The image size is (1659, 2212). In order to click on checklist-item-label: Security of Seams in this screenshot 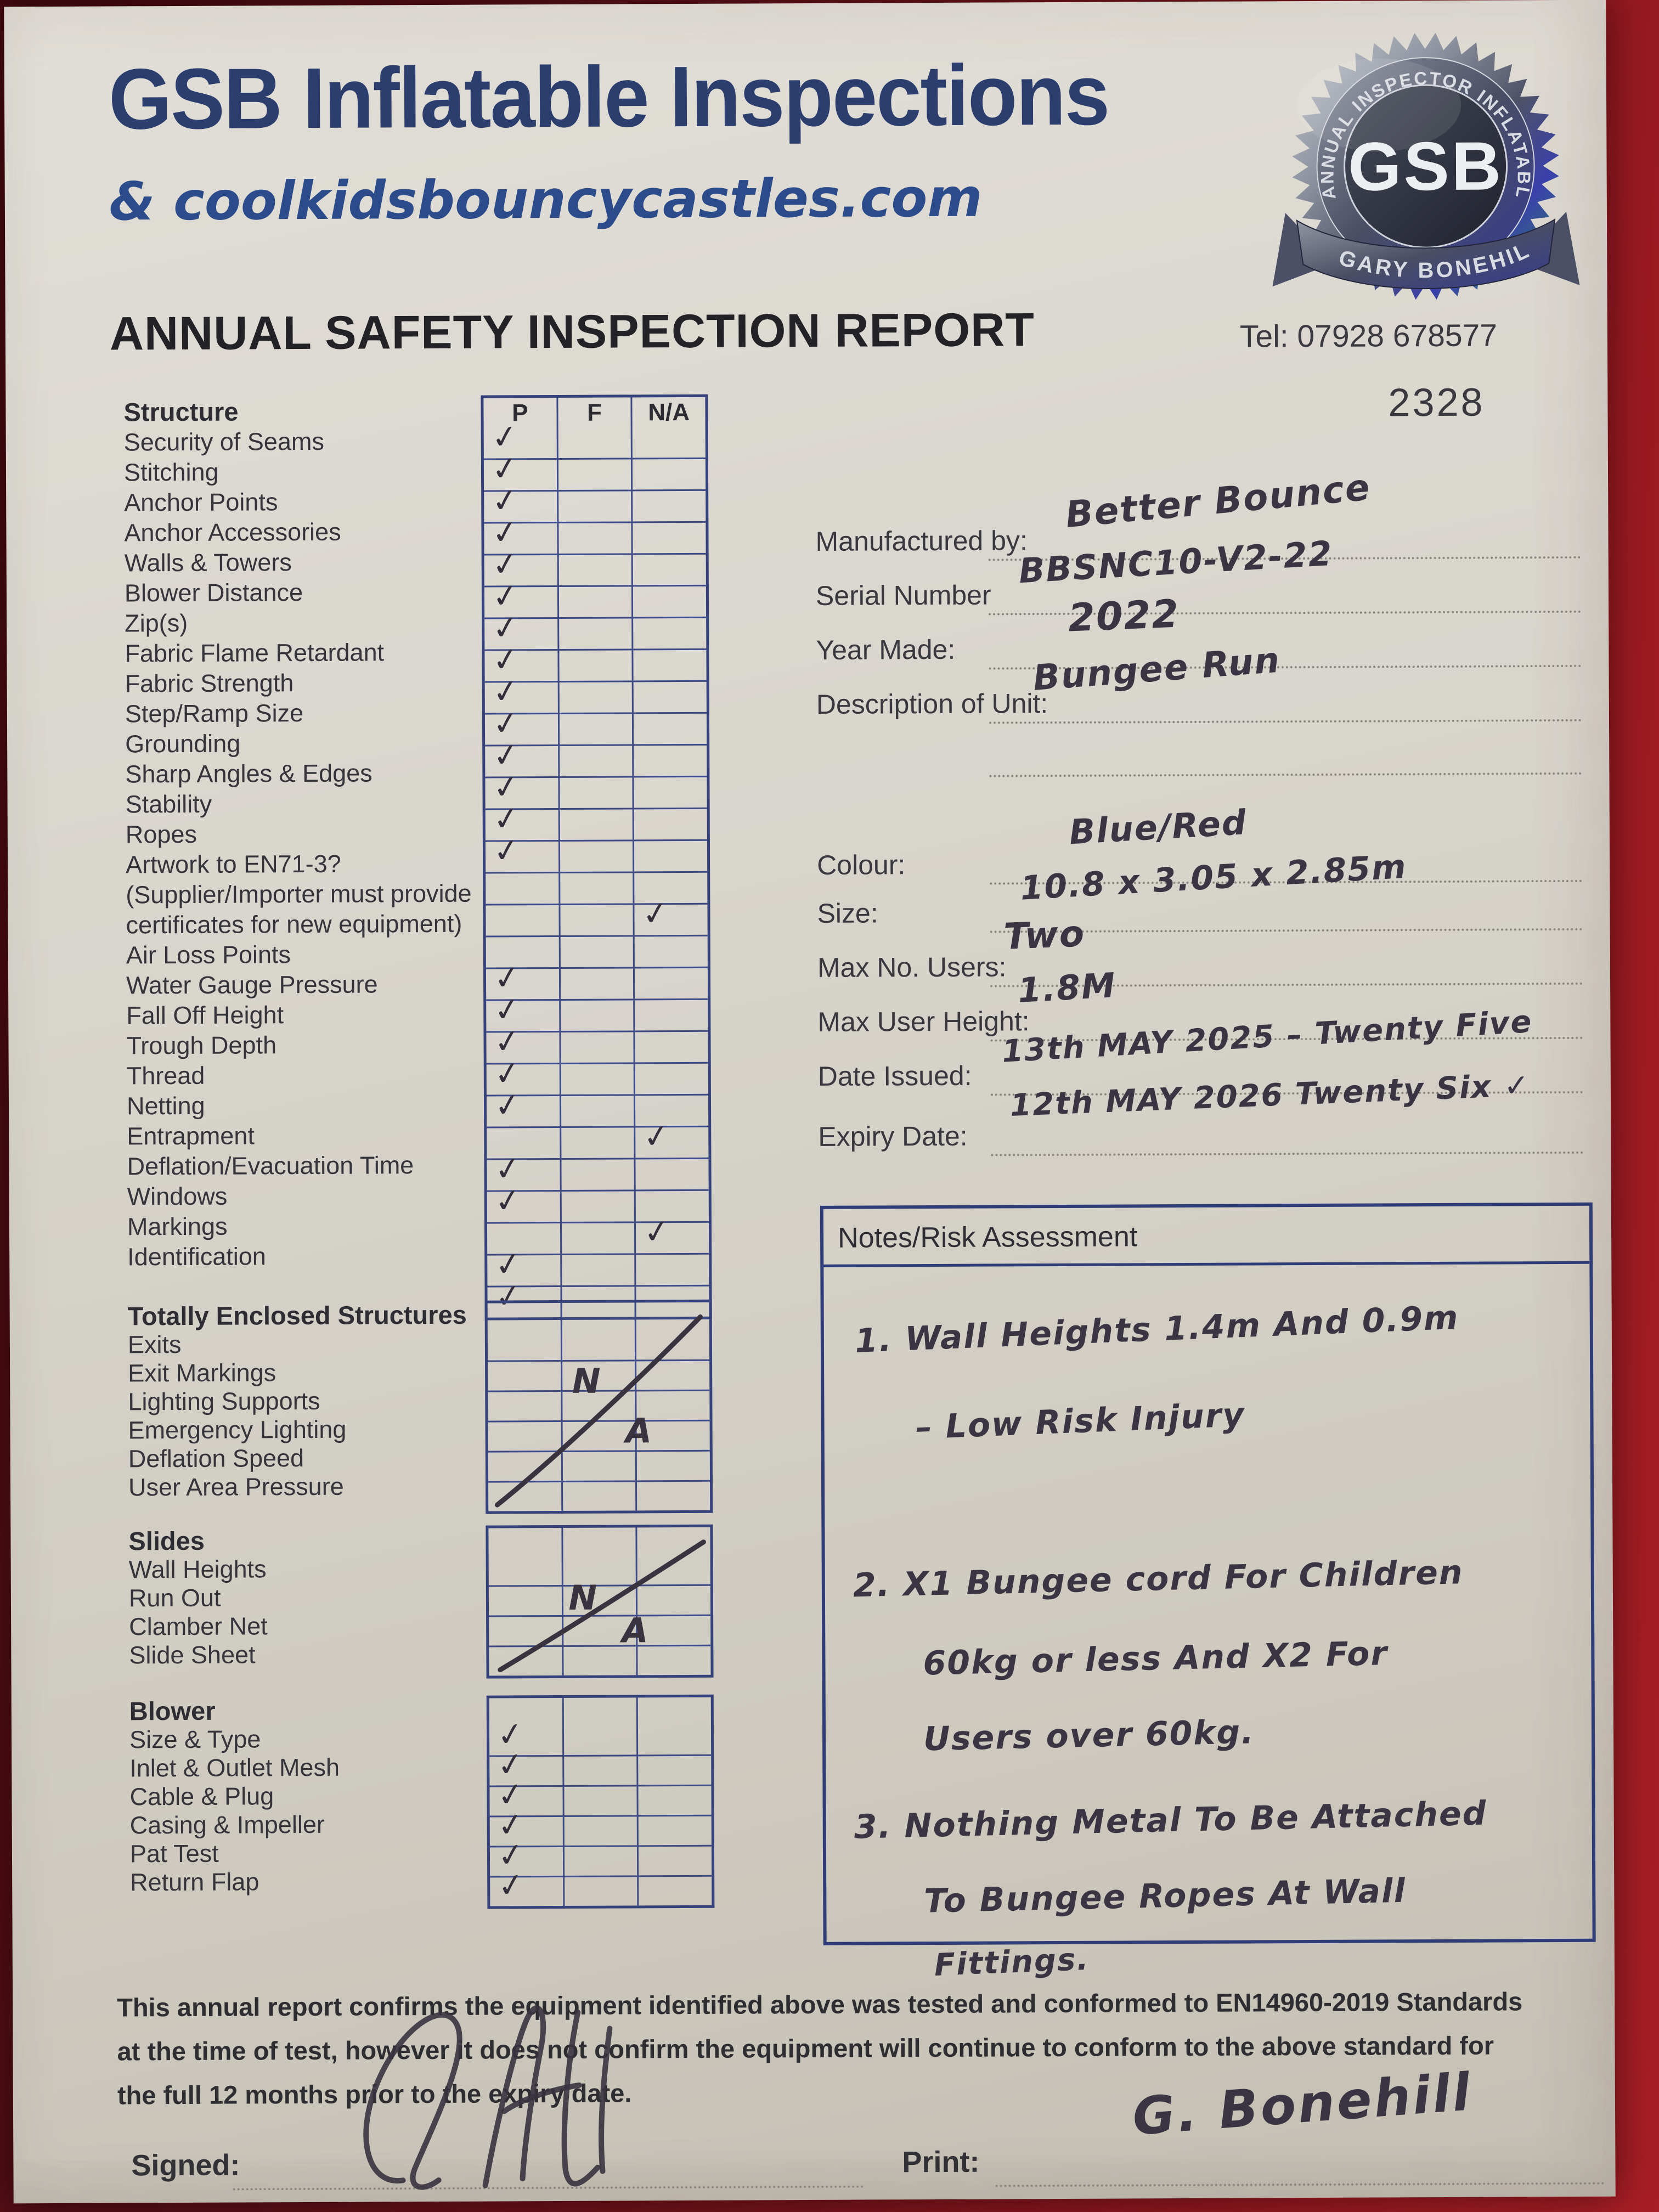, I will do `click(224, 442)`.